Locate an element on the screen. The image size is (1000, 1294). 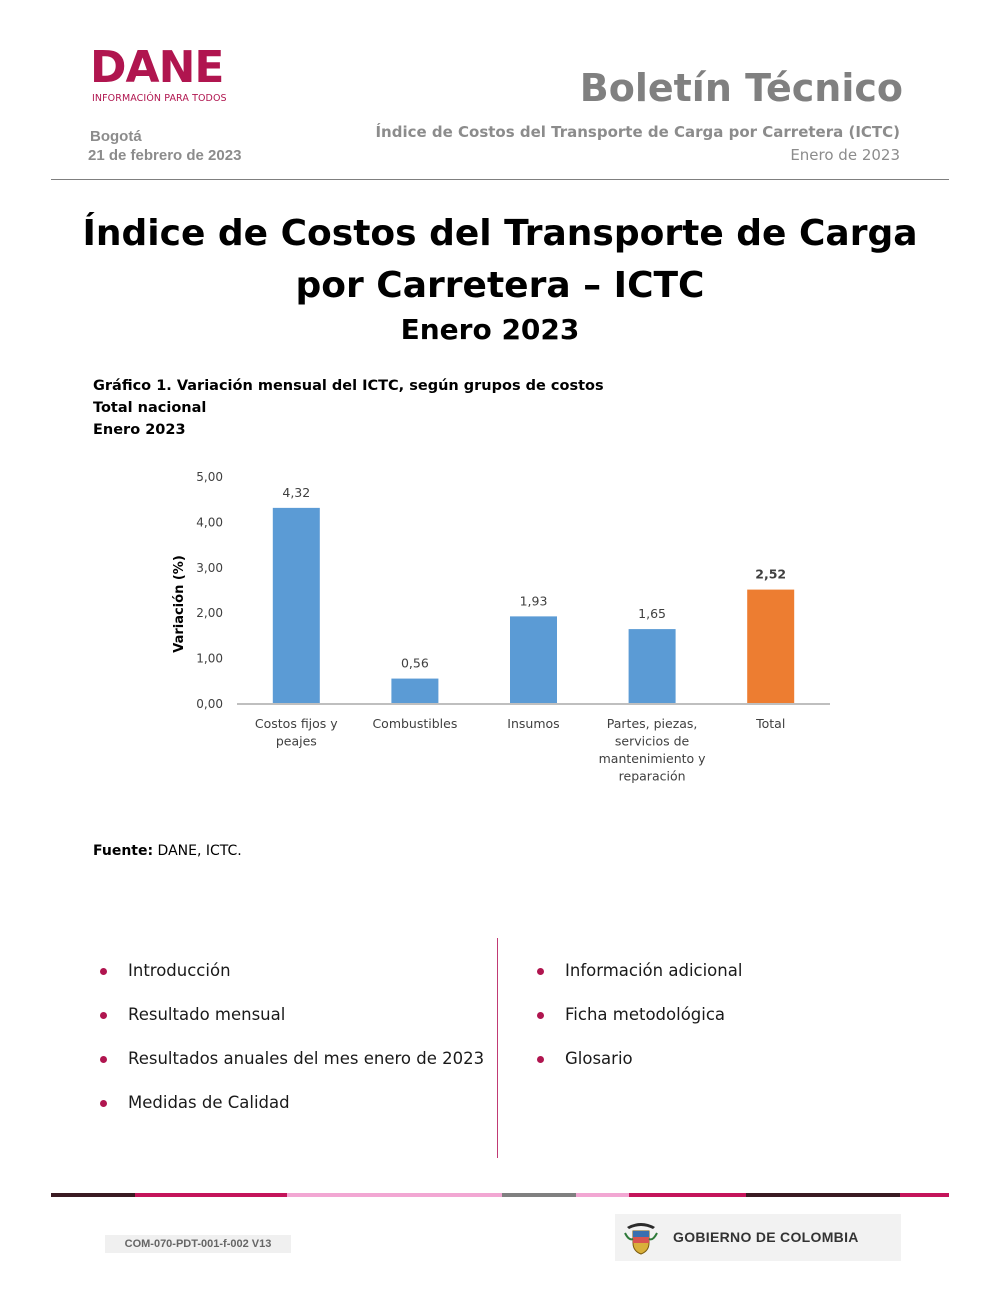
y-tick-label: 1,00 is located at coordinates (209, 659).